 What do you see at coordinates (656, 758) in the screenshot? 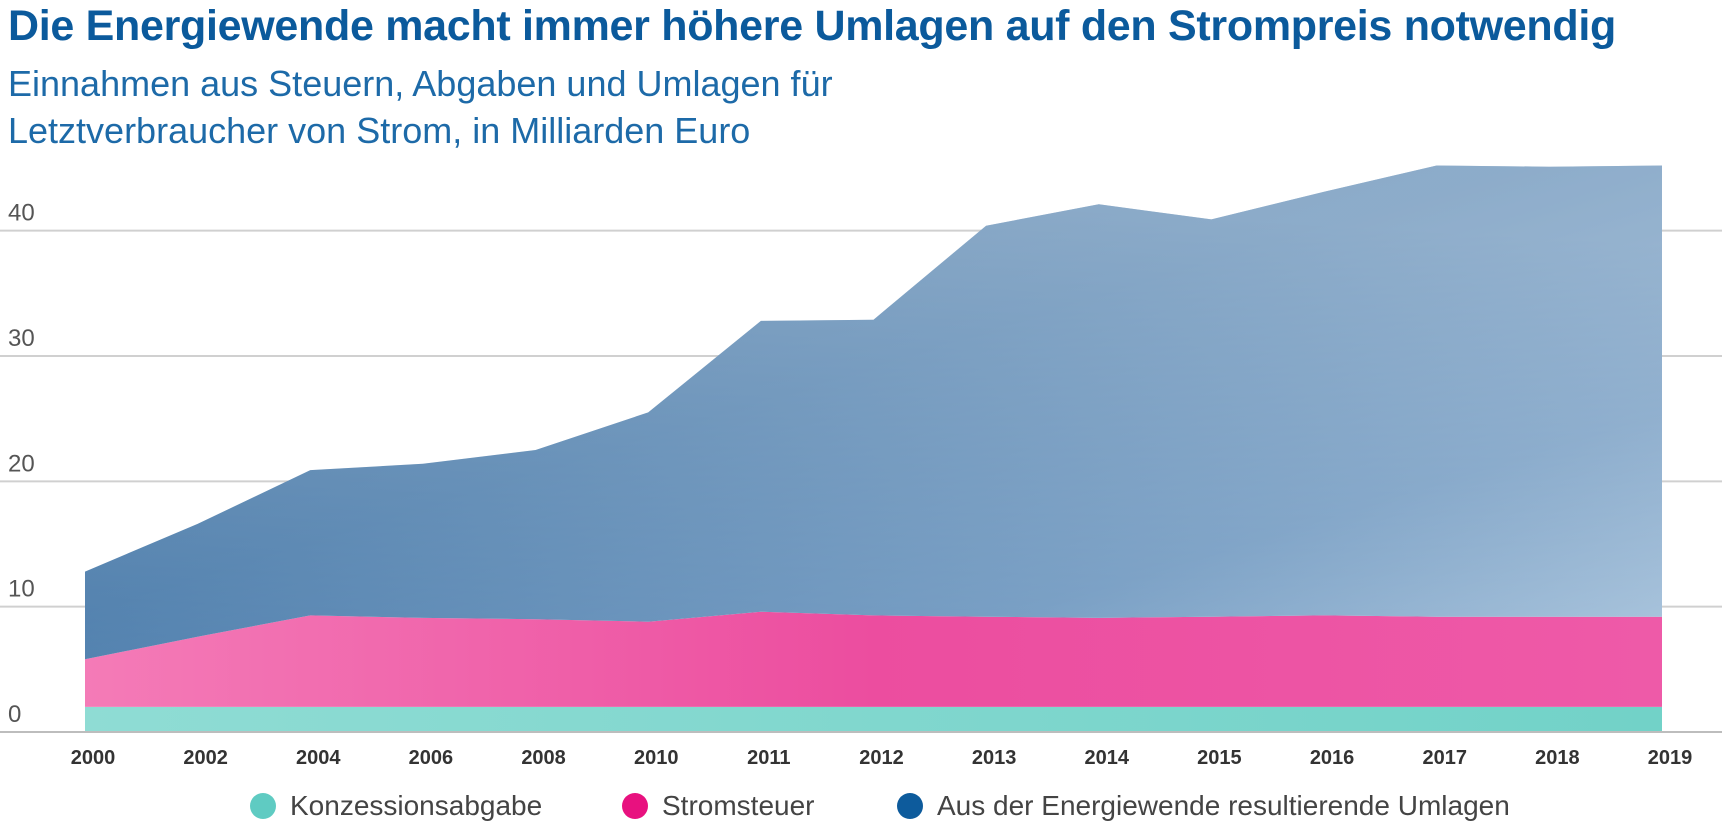
I see `x-tick-label-2010: 2010` at bounding box center [656, 758].